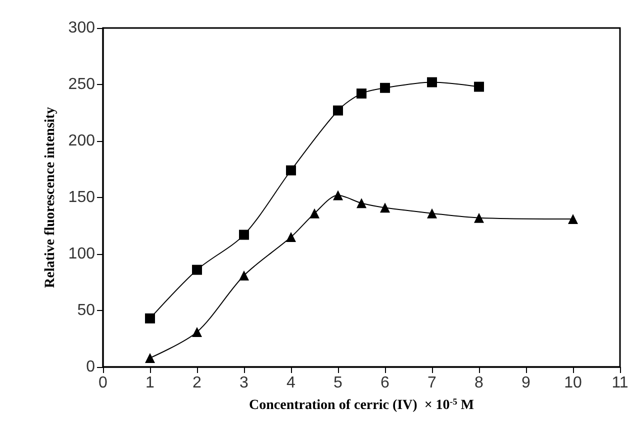 This screenshot has width=640, height=441. Describe the element at coordinates (86, 310) in the screenshot. I see `y-tick-label: 50` at that location.